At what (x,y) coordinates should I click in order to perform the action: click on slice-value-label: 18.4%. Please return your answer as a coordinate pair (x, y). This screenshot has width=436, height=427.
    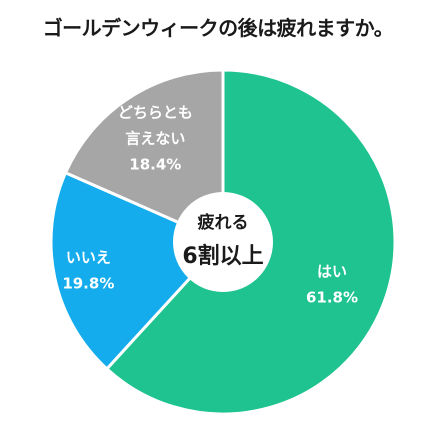
    Looking at the image, I should click on (155, 164).